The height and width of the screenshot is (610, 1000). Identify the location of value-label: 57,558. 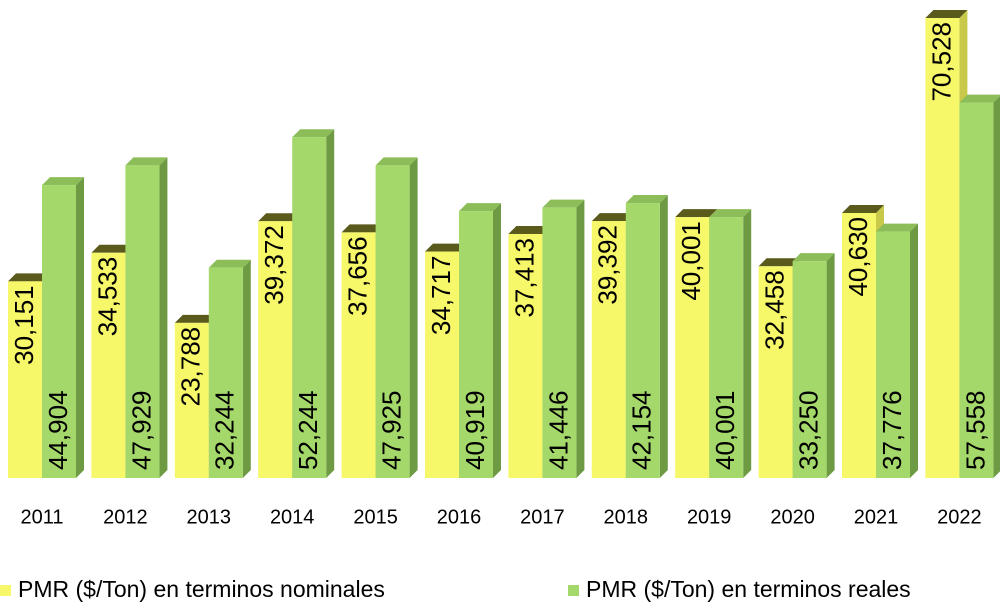
(975, 430).